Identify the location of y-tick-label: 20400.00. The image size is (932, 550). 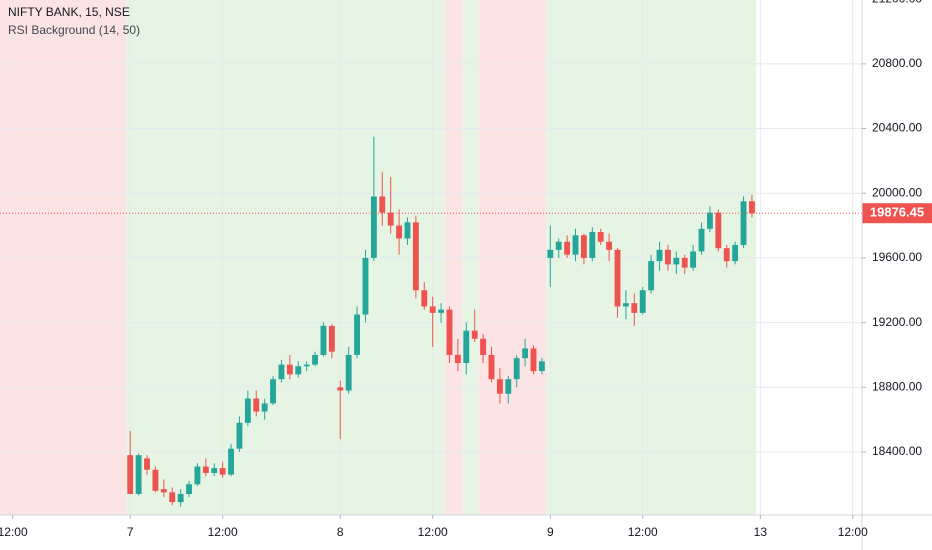
(897, 128).